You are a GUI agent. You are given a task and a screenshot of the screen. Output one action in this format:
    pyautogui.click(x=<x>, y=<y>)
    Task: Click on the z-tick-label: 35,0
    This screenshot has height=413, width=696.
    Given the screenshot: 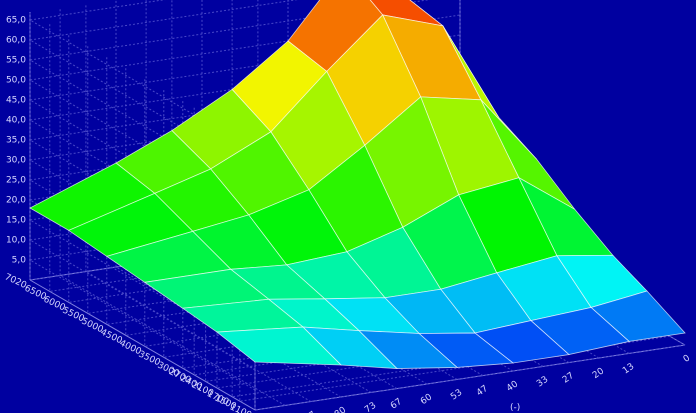 What is the action you would take?
    pyautogui.click(x=16, y=141)
    